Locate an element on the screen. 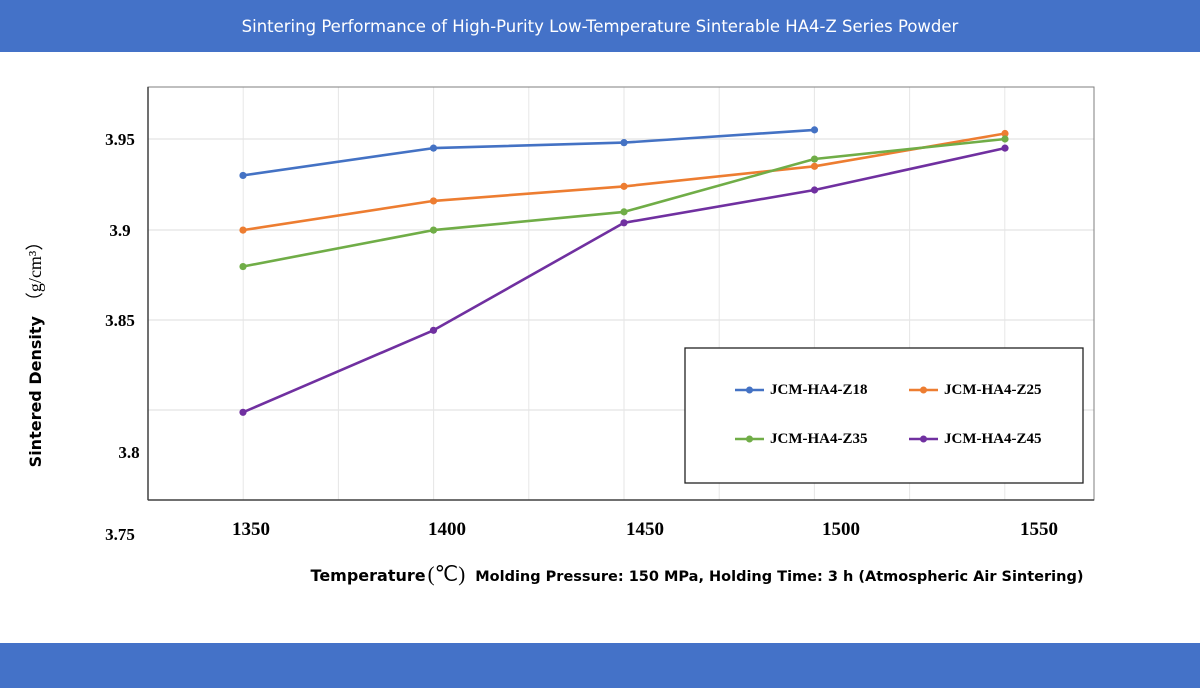  x-tick-label: 1550 is located at coordinates (1039, 529).